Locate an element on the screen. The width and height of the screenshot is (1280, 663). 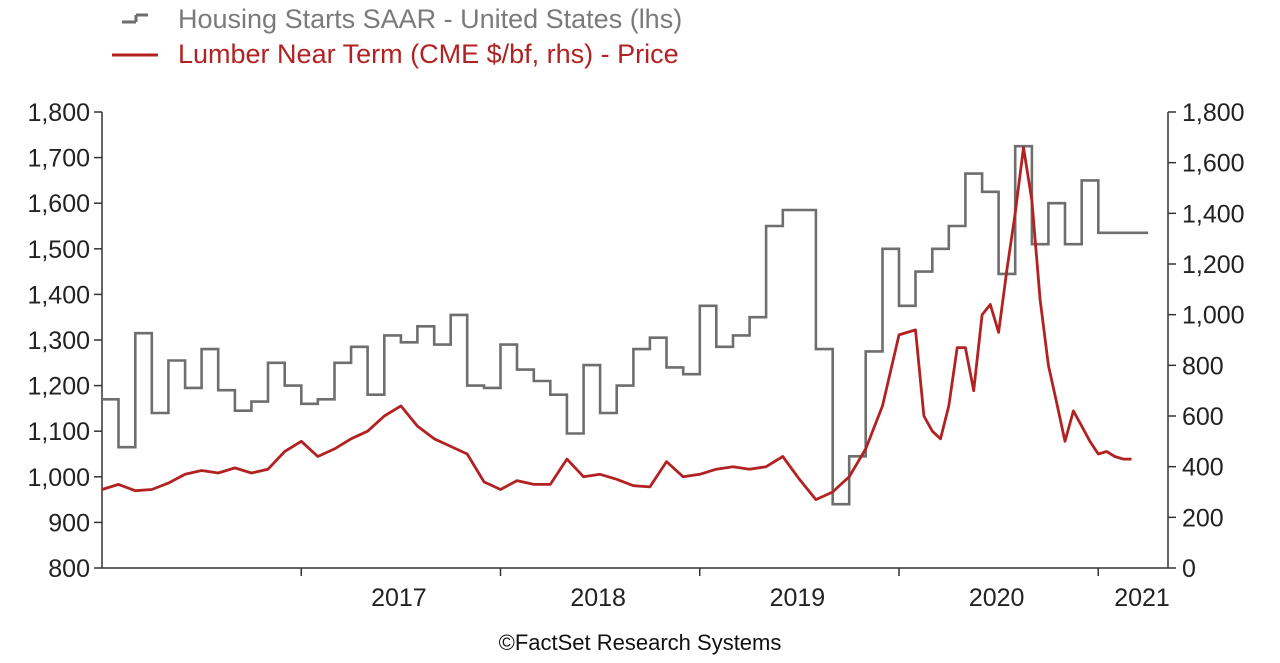
right-y-tick-label: 1,800 is located at coordinates (1213, 113).